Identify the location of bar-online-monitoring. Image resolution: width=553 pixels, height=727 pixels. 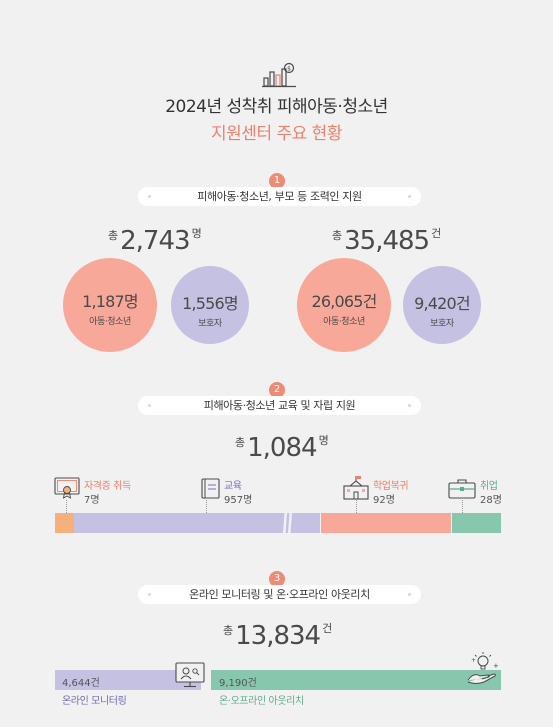
(128, 680).